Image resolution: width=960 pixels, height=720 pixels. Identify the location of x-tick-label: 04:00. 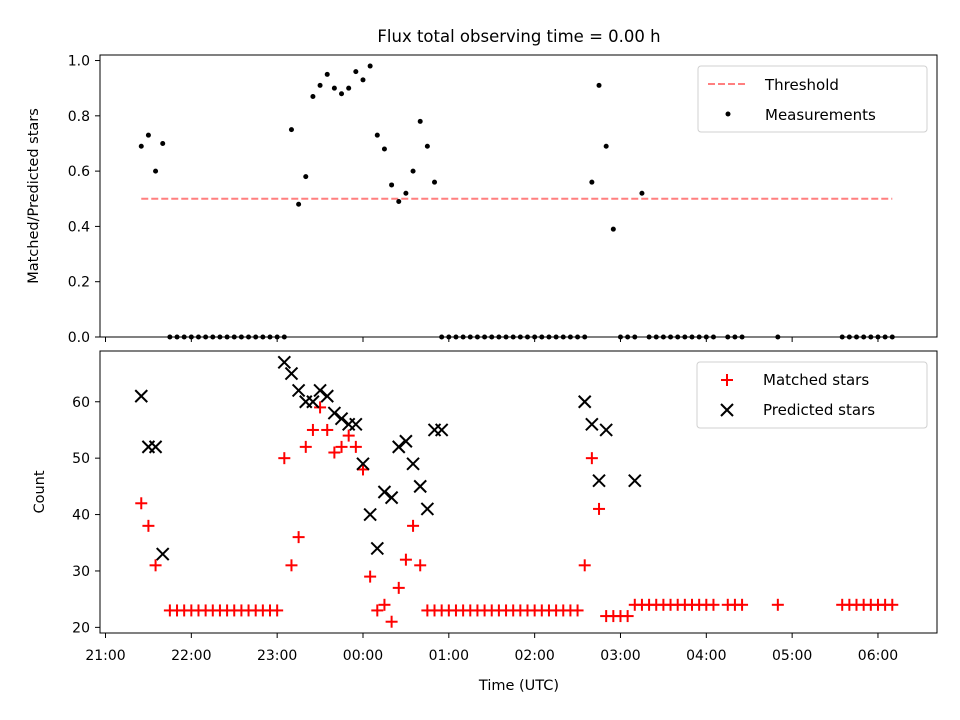
(706, 656).